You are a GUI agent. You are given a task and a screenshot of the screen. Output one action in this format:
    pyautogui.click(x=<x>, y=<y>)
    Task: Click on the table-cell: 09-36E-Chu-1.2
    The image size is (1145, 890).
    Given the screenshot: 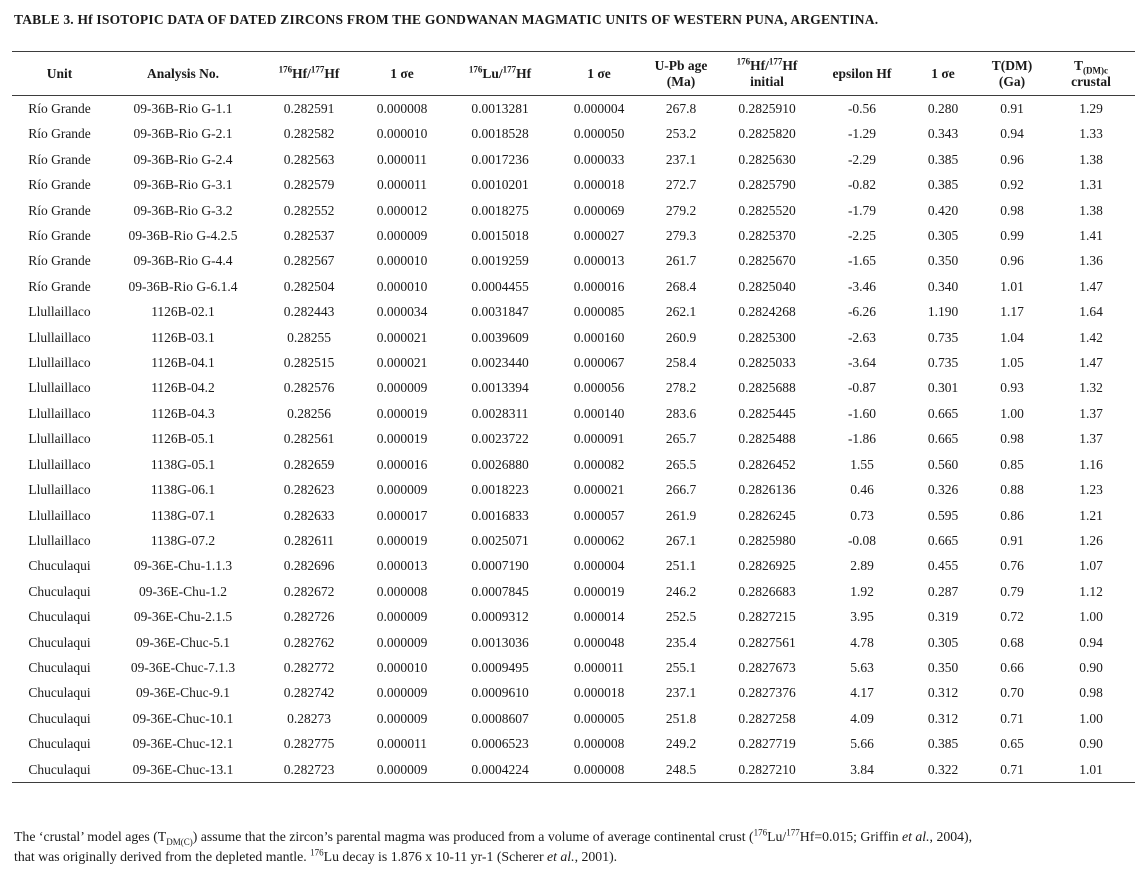 What is the action you would take?
    pyautogui.click(x=183, y=591)
    